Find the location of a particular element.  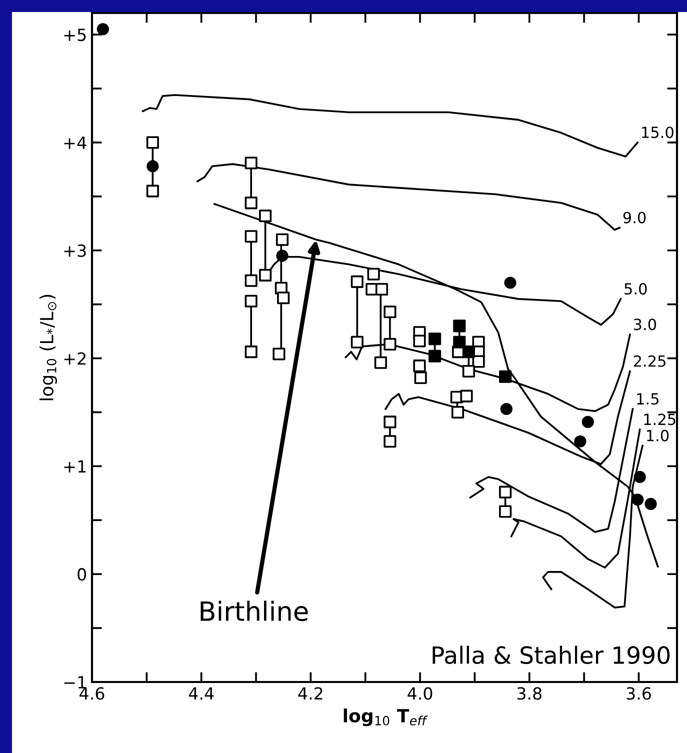

x-tick-label: 3.6 is located at coordinates (638, 693).